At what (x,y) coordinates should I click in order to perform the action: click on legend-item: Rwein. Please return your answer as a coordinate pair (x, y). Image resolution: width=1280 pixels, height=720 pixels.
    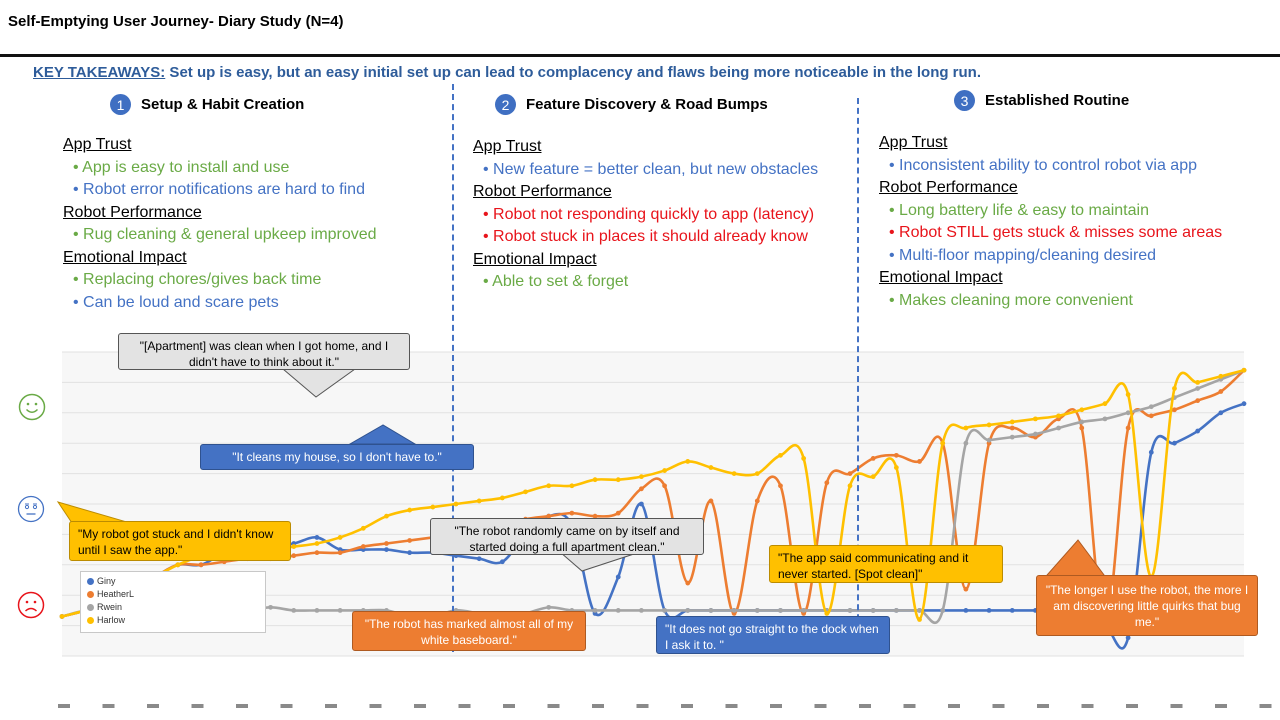
    Looking at the image, I should click on (176, 607).